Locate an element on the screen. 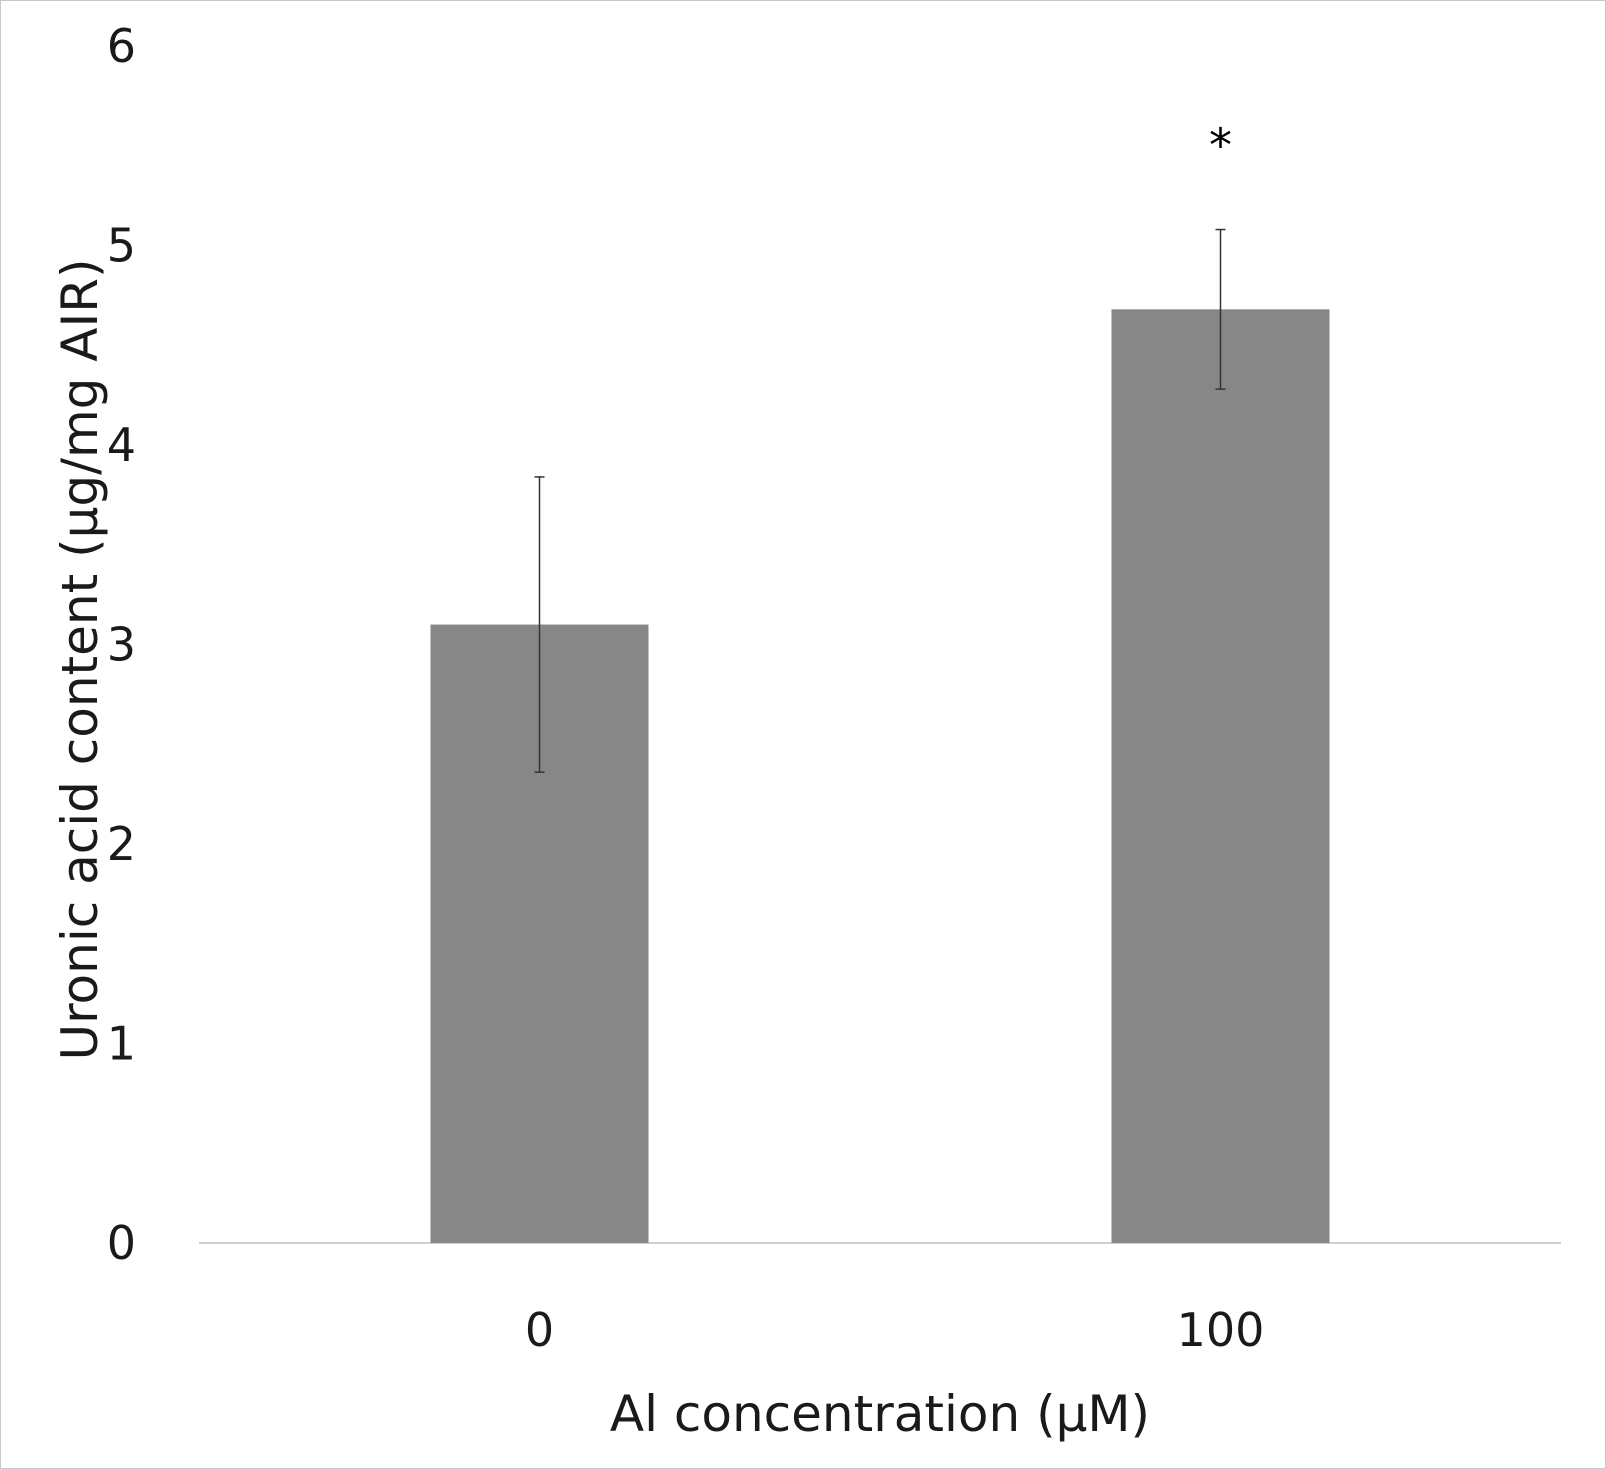  y-tick-label-2: 2 is located at coordinates (121, 844).